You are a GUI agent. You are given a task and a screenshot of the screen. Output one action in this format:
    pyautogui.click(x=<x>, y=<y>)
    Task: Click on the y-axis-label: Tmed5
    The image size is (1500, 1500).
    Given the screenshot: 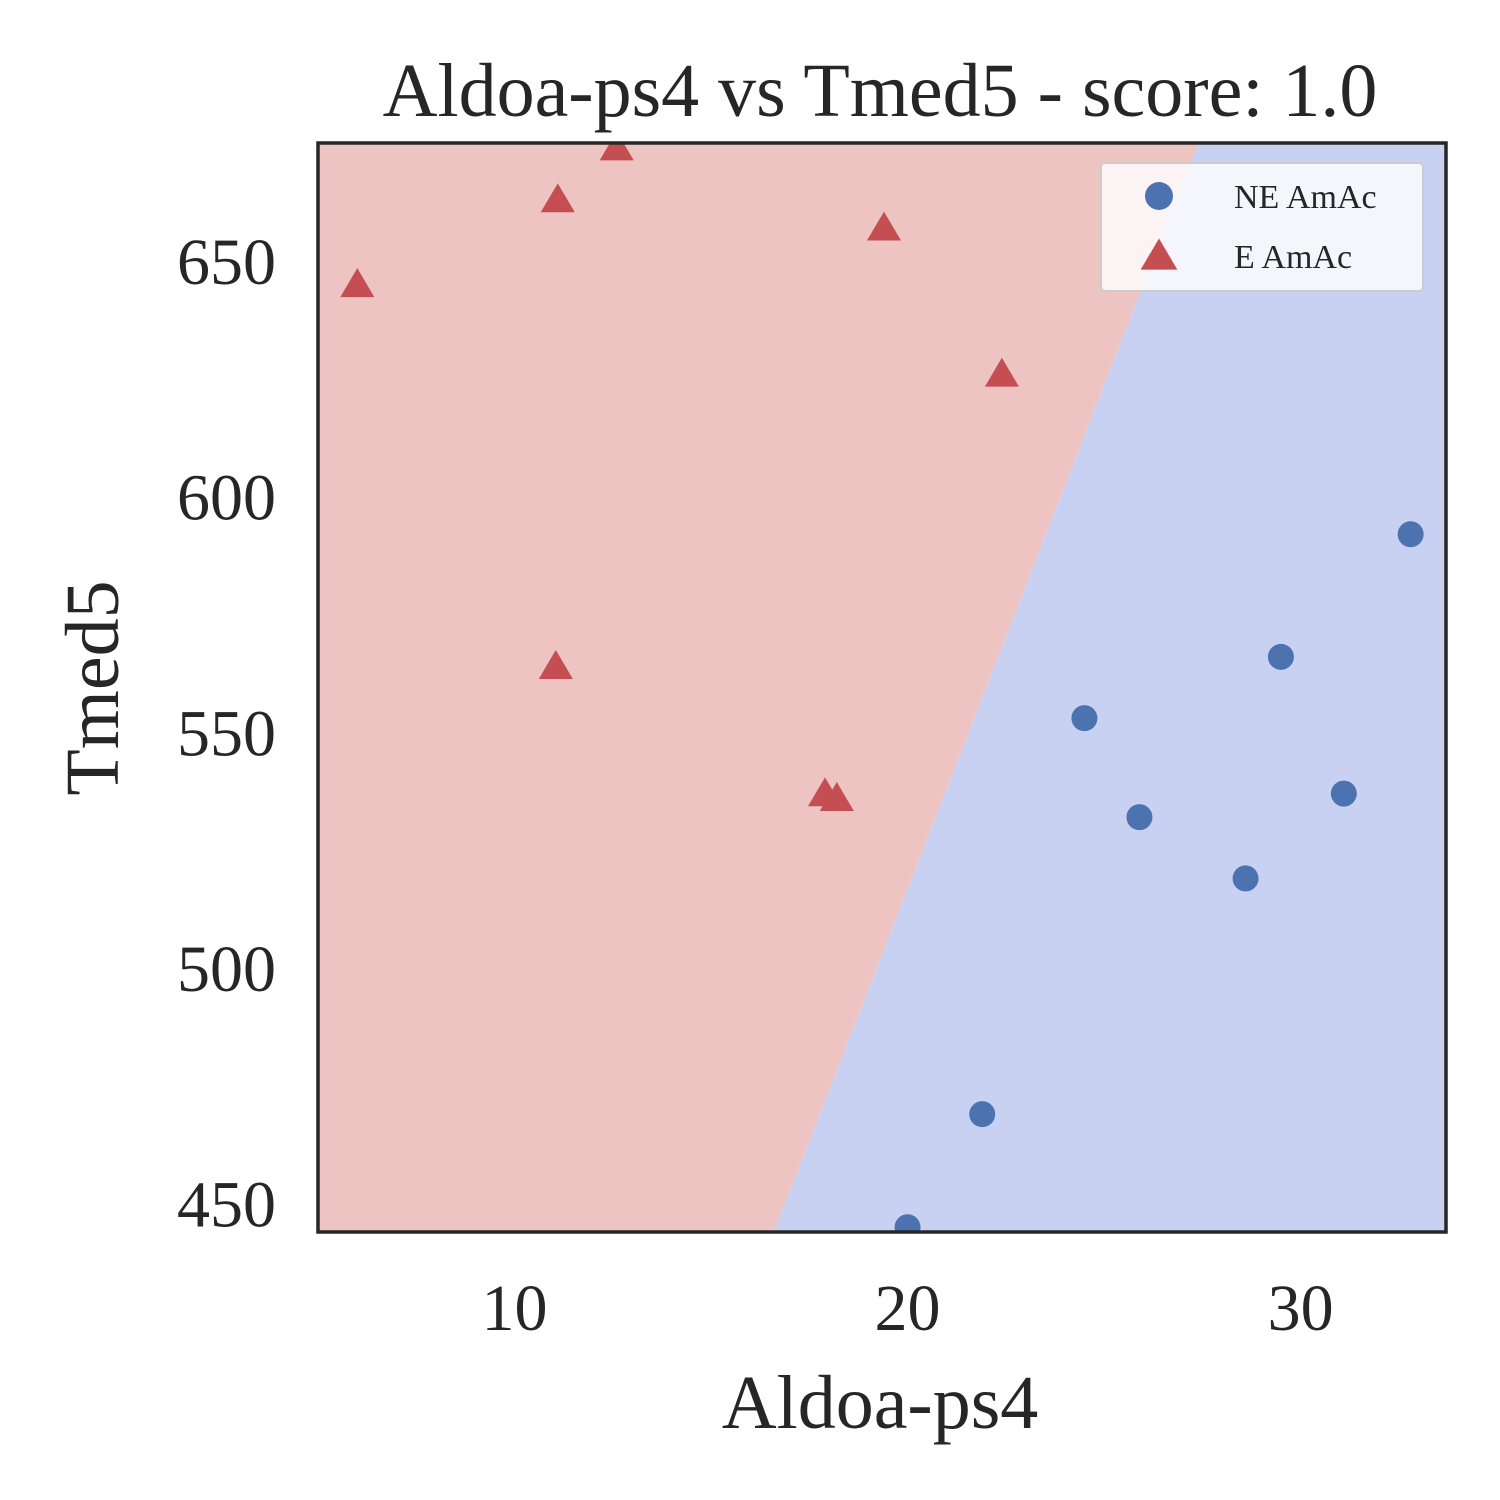 What is the action you would take?
    pyautogui.click(x=93, y=687)
    